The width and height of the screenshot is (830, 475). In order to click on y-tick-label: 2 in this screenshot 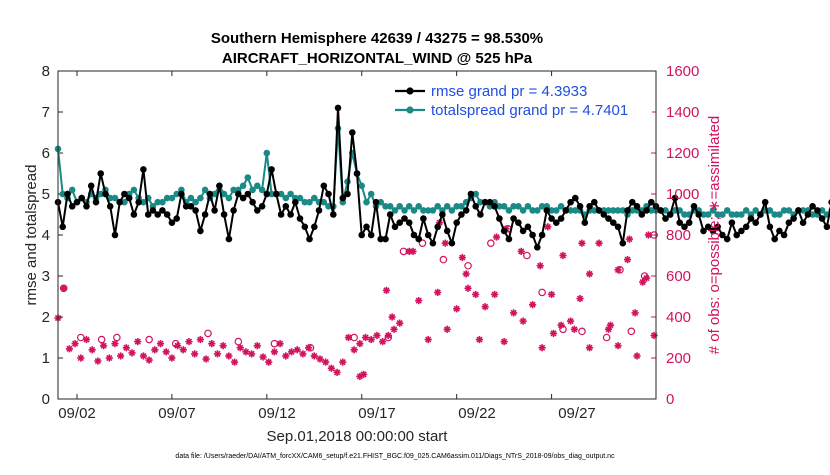, I will do `click(46, 317)`.